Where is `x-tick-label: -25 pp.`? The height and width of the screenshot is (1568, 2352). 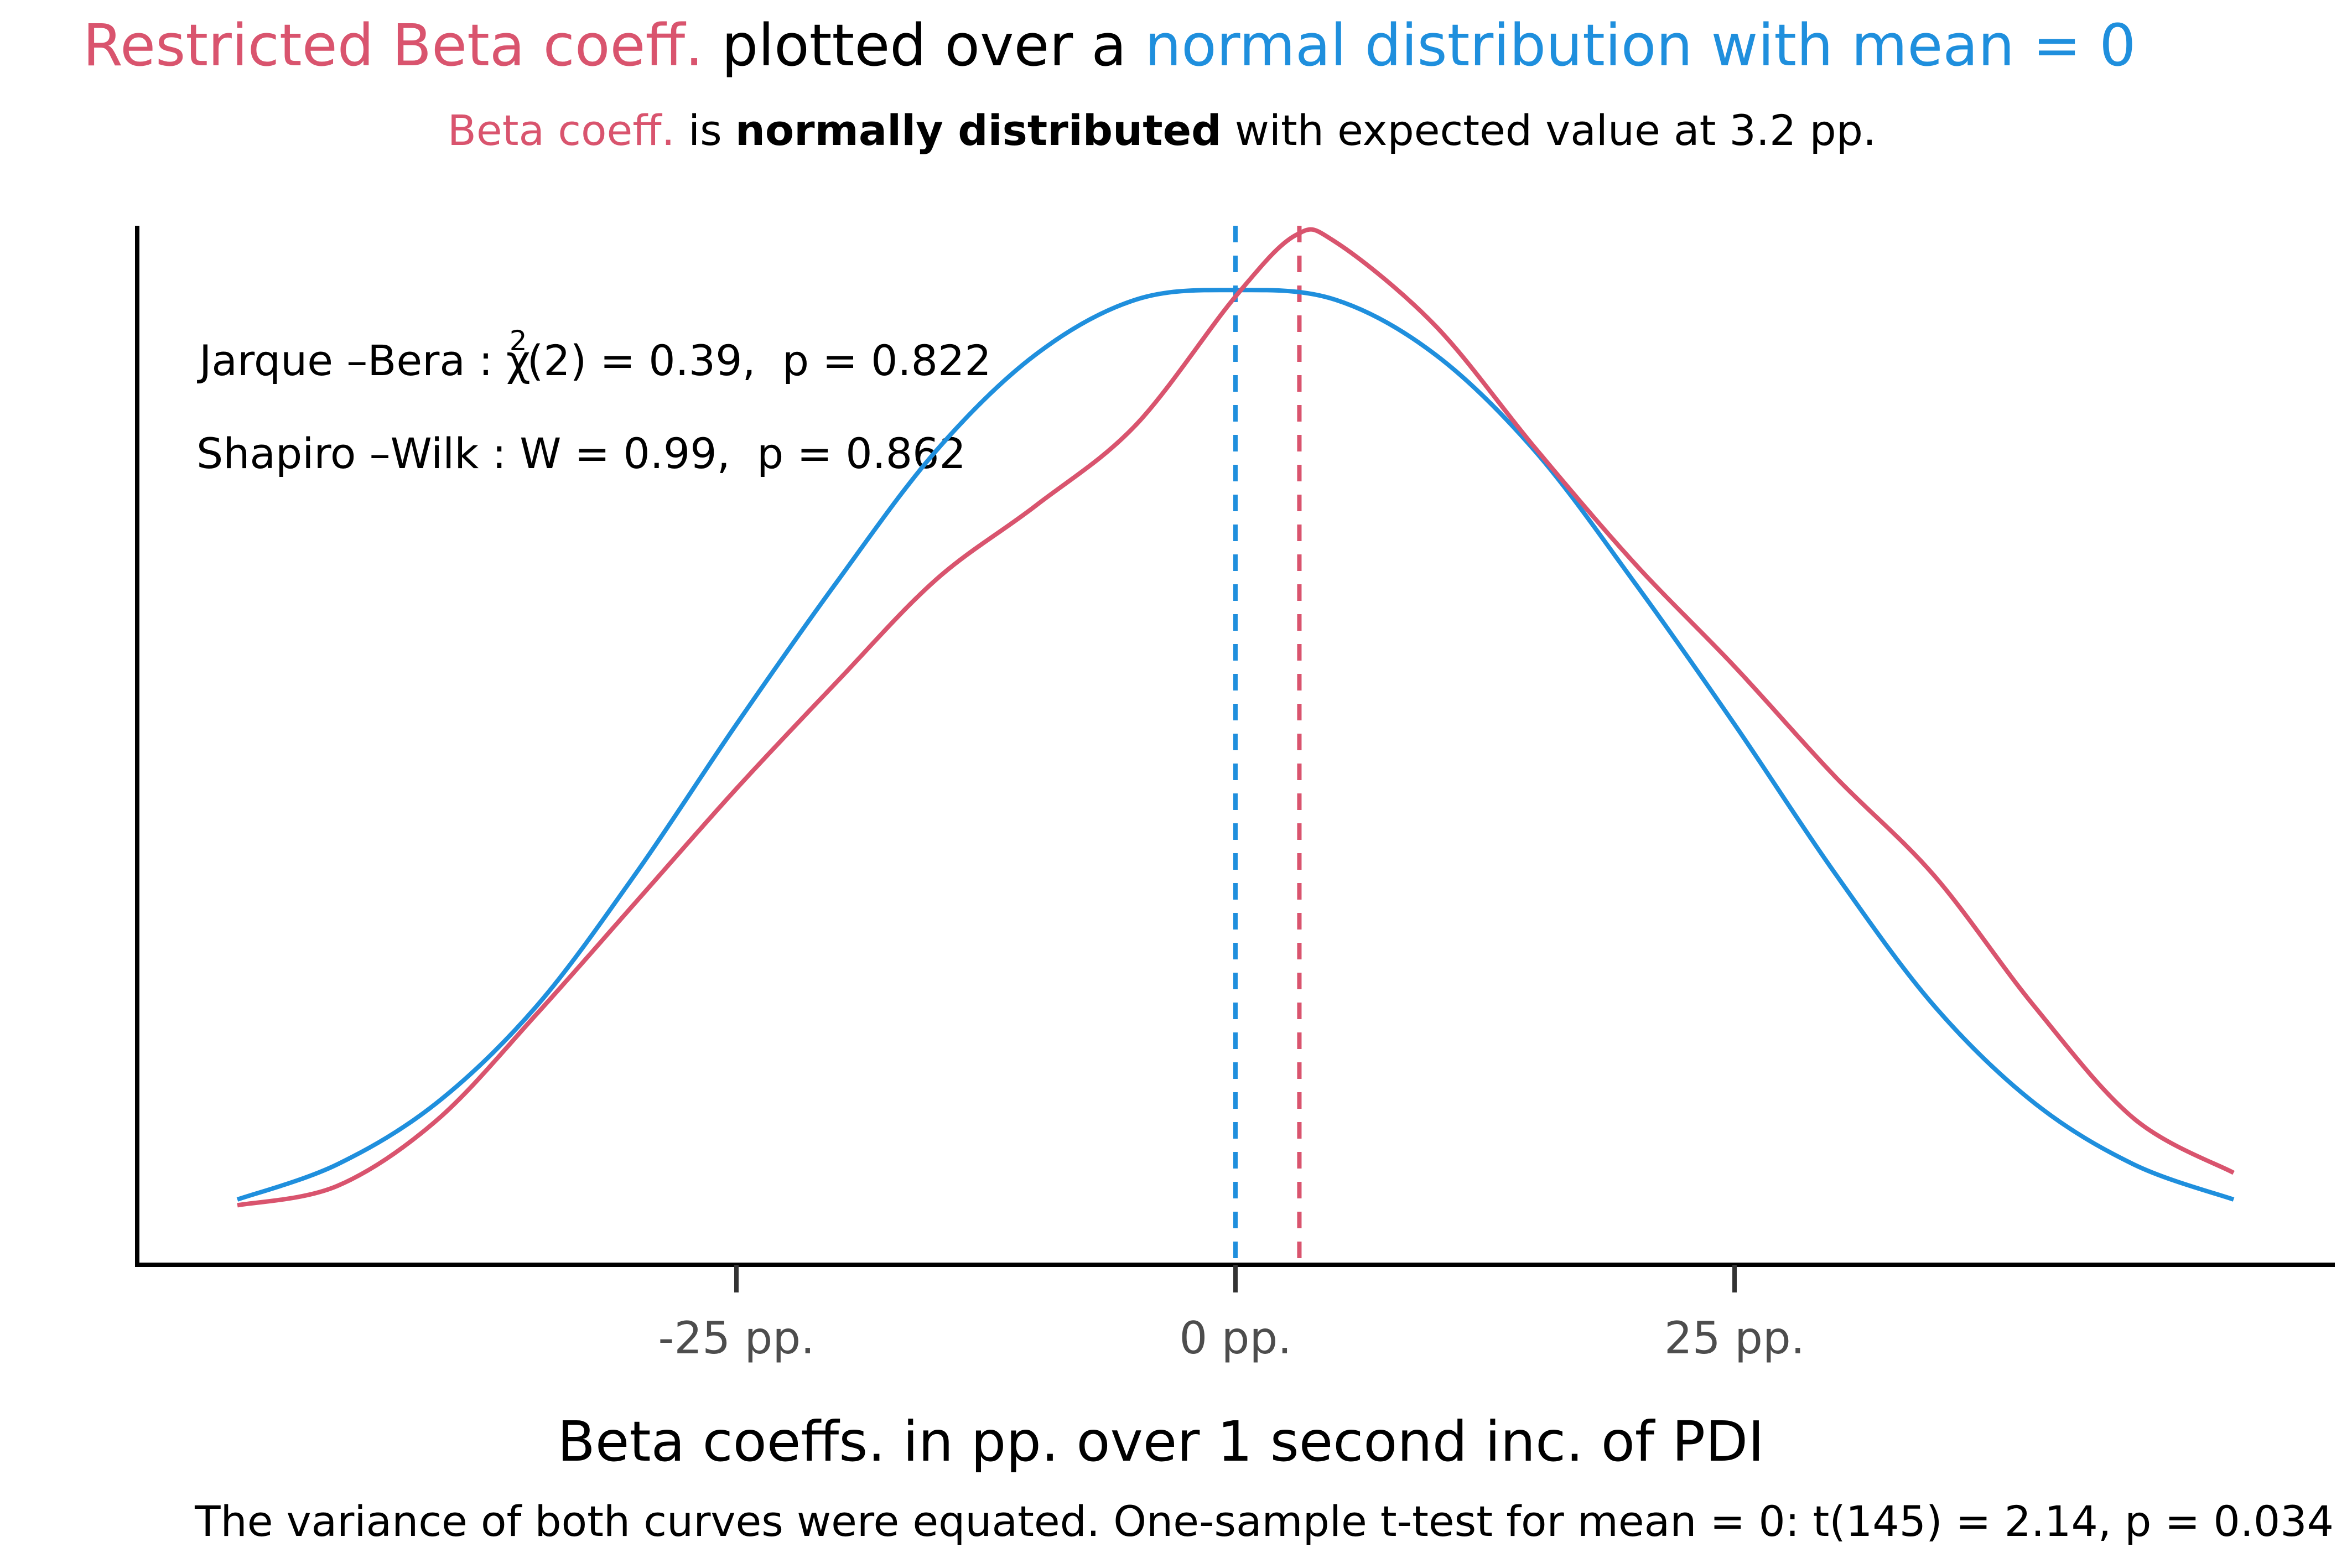
x-tick-label: -25 pp. is located at coordinates (736, 1338).